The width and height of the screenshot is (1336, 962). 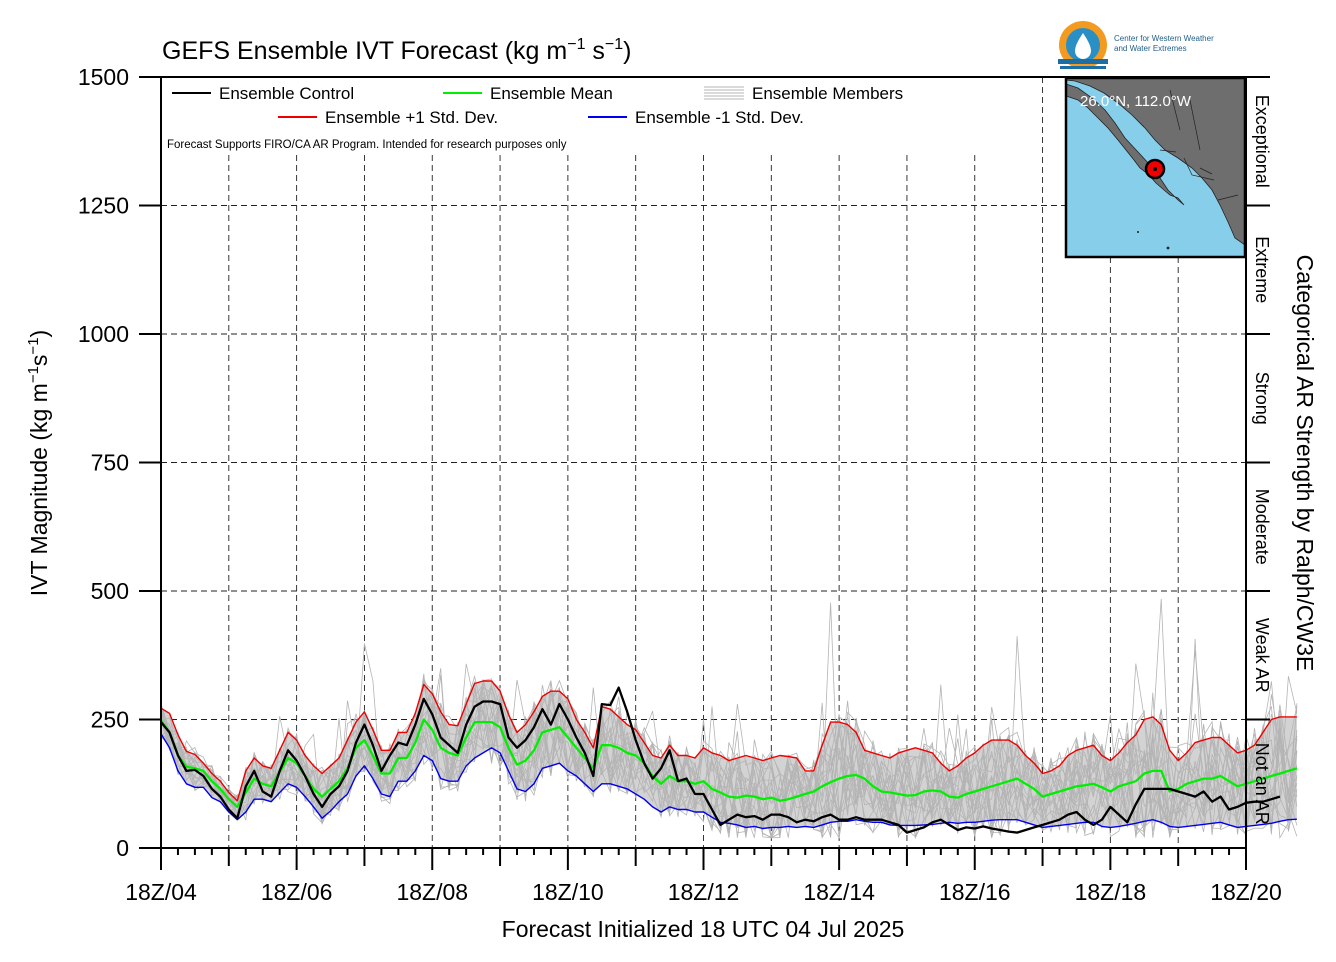 What do you see at coordinates (551, 93) in the screenshot?
I see `legend-mean-label: Ensemble Mean` at bounding box center [551, 93].